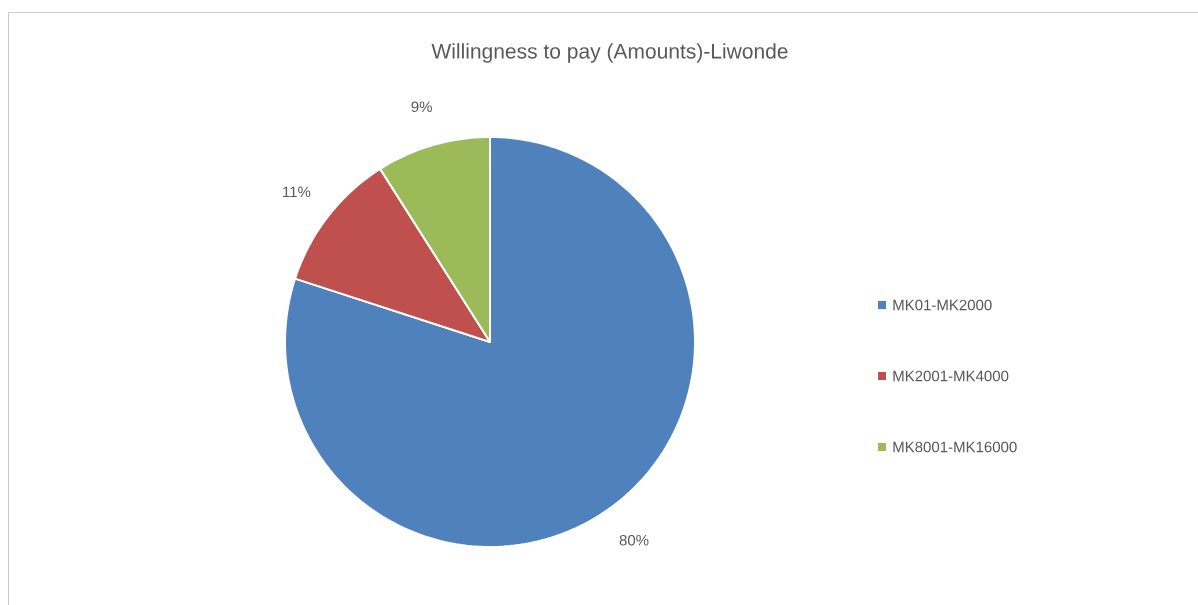  Describe the element at coordinates (942, 305) in the screenshot. I see `legend-label: MK01-MK2000` at that location.